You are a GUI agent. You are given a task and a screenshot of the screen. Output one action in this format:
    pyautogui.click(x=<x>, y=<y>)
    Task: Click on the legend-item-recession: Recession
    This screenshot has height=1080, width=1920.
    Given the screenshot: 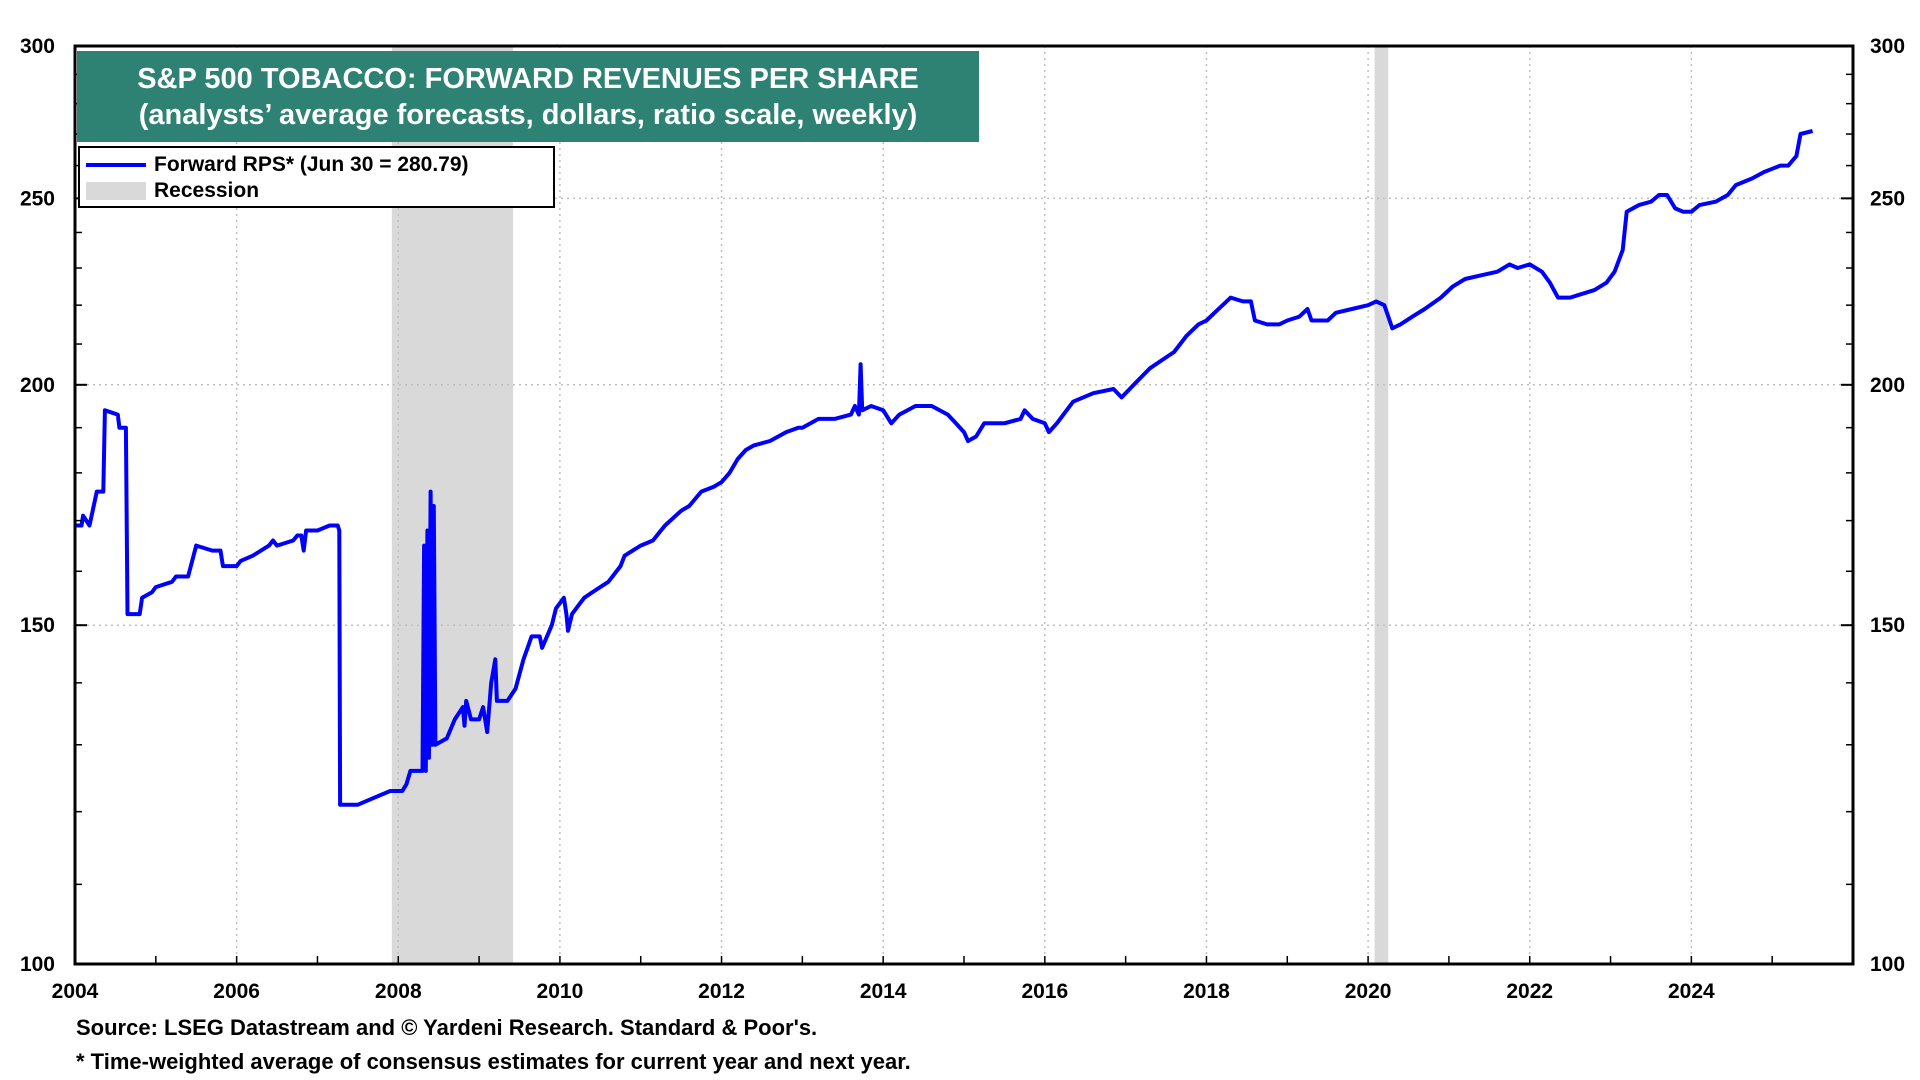 What is the action you would take?
    pyautogui.click(x=172, y=191)
    